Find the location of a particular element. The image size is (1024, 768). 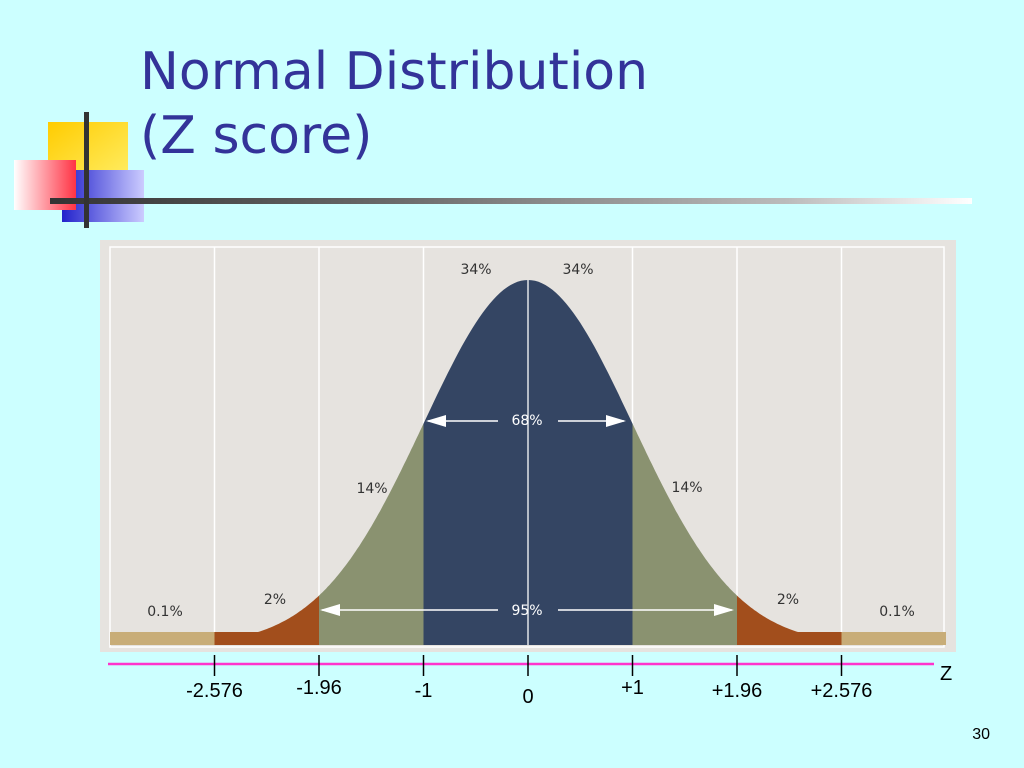

band-right-third is located at coordinates (789, 620).